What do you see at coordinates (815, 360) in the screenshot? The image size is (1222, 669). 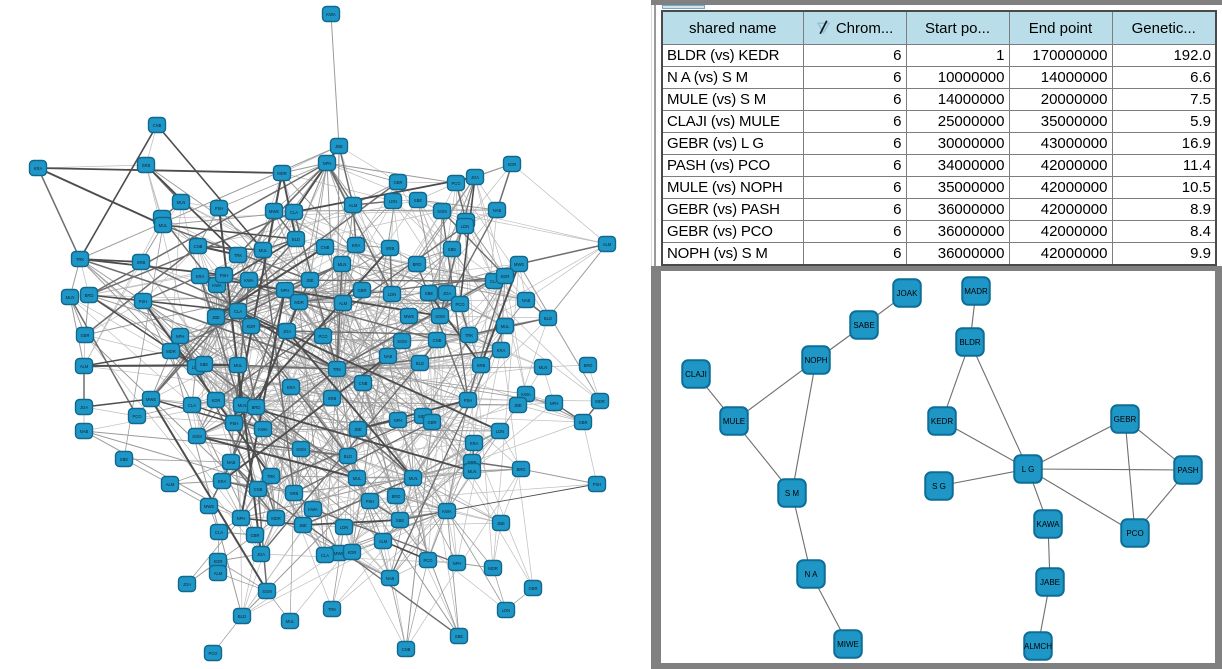 I see `svg-text: NOPH` at bounding box center [815, 360].